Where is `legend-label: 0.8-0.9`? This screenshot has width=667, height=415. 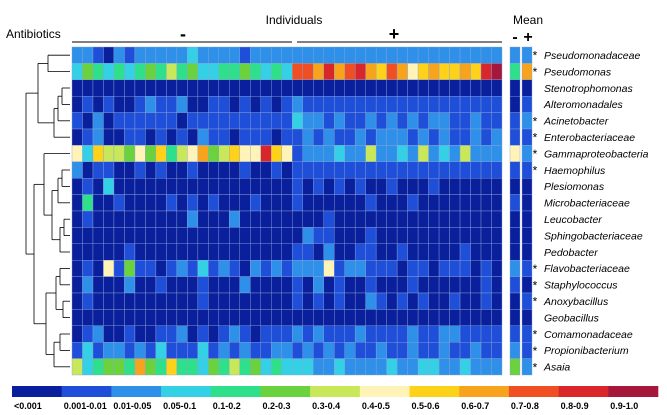 legend-label: 0.8-0.9 is located at coordinates (575, 406).